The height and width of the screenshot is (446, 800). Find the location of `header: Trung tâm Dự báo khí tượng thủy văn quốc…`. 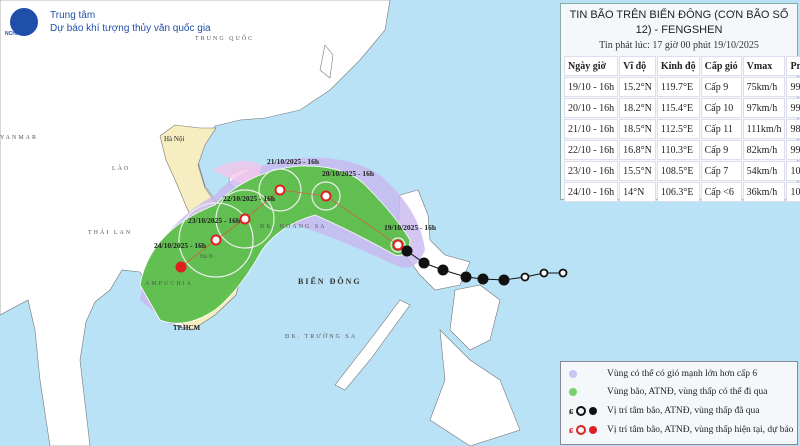

header: Trung tâm Dự báo khí tượng thủy văn quốc… is located at coordinates (109, 22).